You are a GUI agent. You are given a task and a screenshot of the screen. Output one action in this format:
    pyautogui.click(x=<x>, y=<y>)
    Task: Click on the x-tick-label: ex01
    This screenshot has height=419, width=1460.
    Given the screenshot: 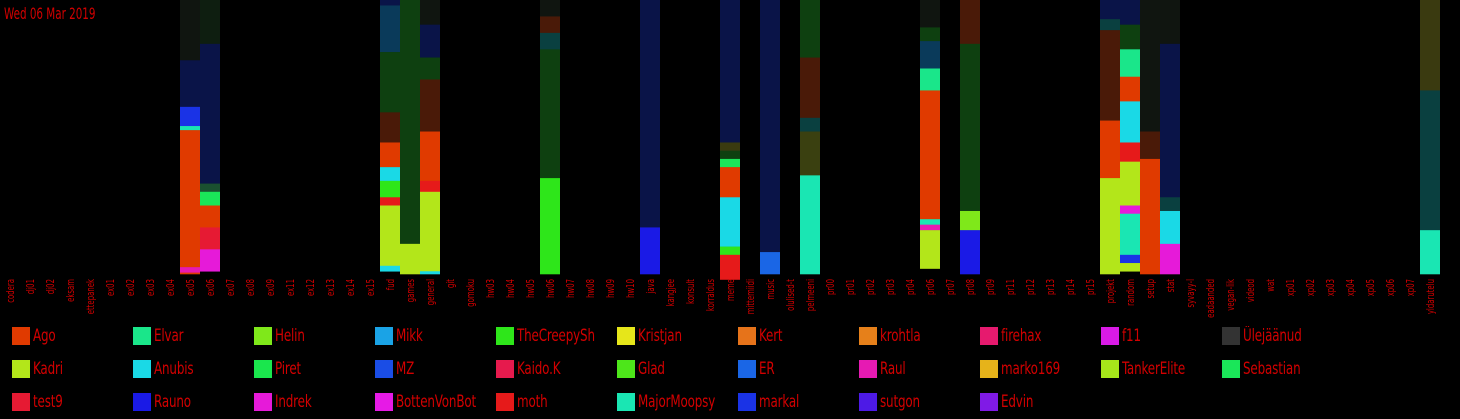 What is the action you would take?
    pyautogui.click(x=111, y=287)
    